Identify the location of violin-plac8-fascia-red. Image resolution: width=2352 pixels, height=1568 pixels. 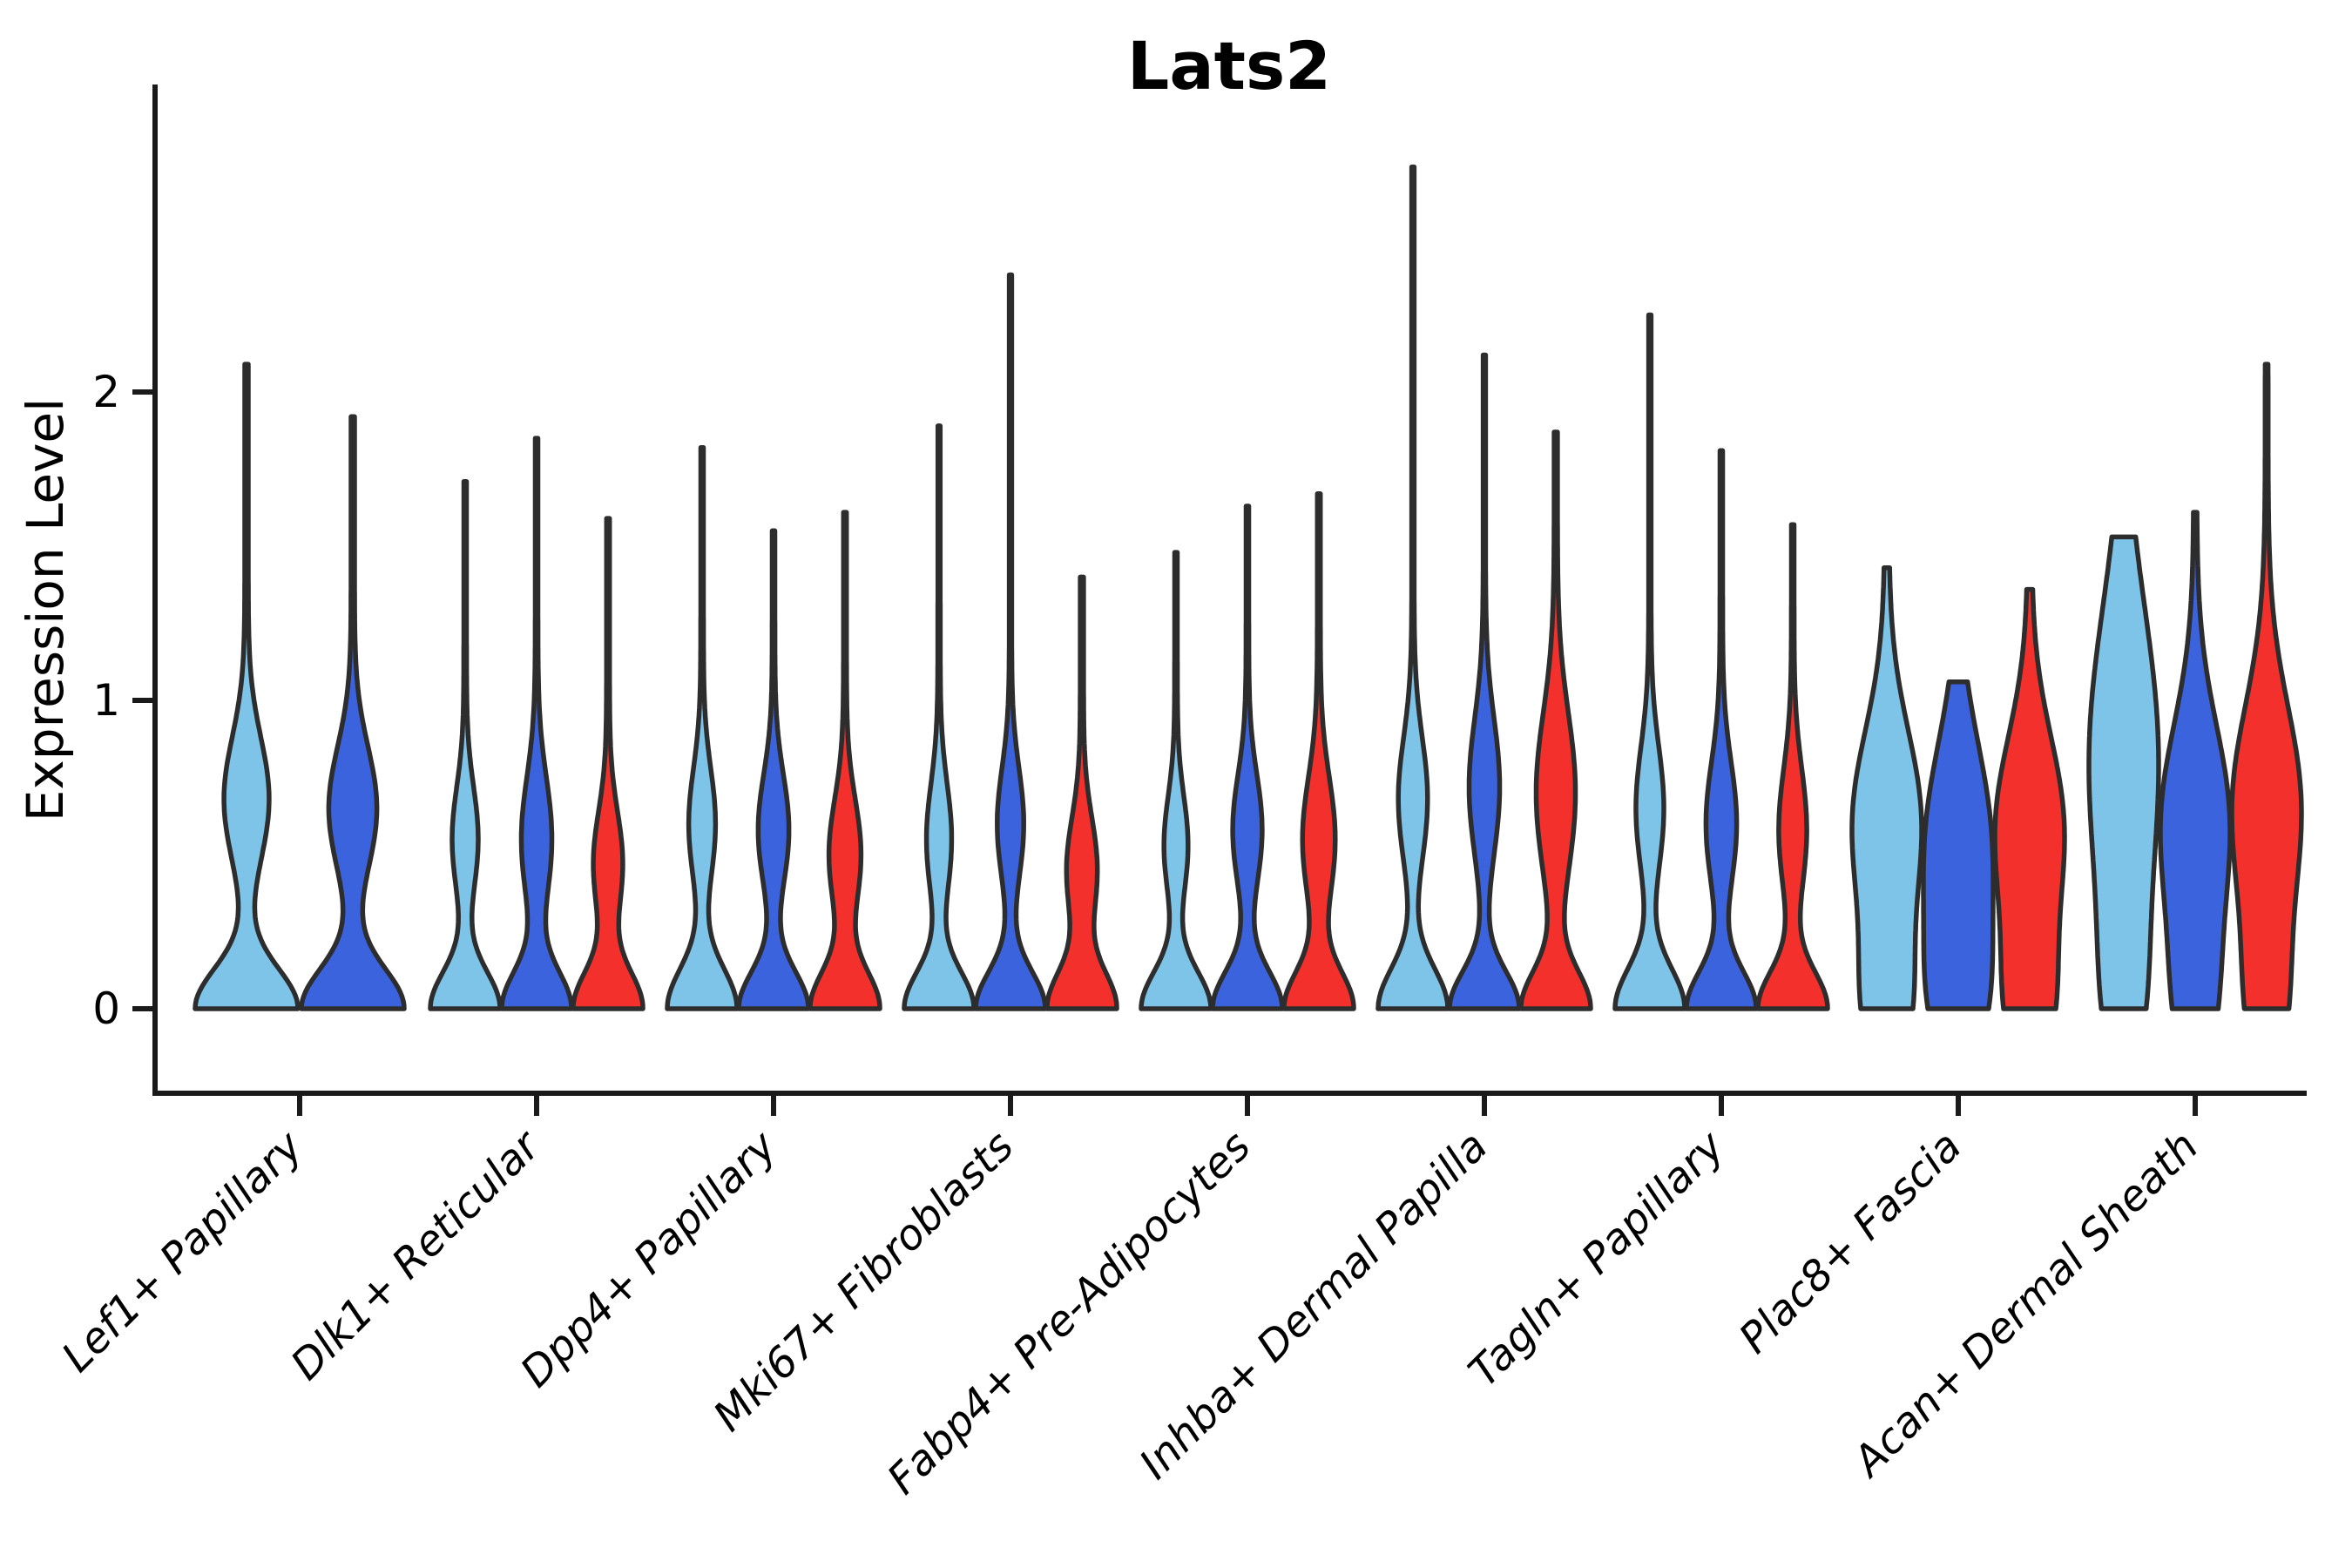
(2030, 798).